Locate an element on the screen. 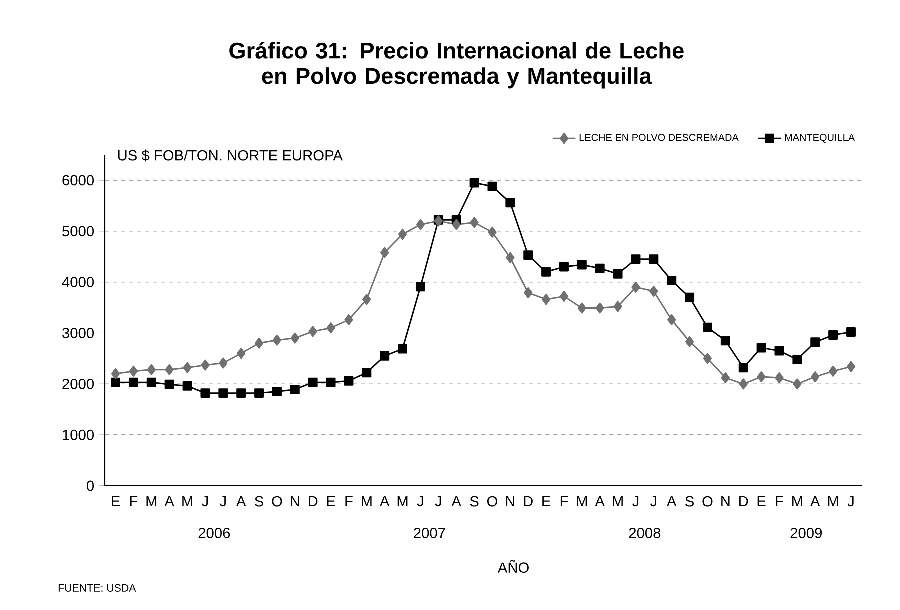 This screenshot has height=610, width=900. y-tick-label: 6000 is located at coordinates (78, 180).